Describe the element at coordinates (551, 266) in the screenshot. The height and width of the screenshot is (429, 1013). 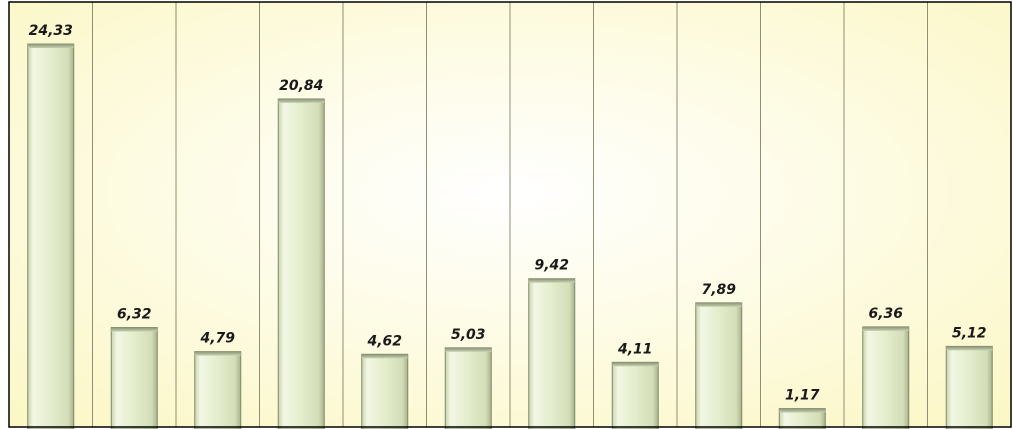
I see `value-label: 9,42` at that location.